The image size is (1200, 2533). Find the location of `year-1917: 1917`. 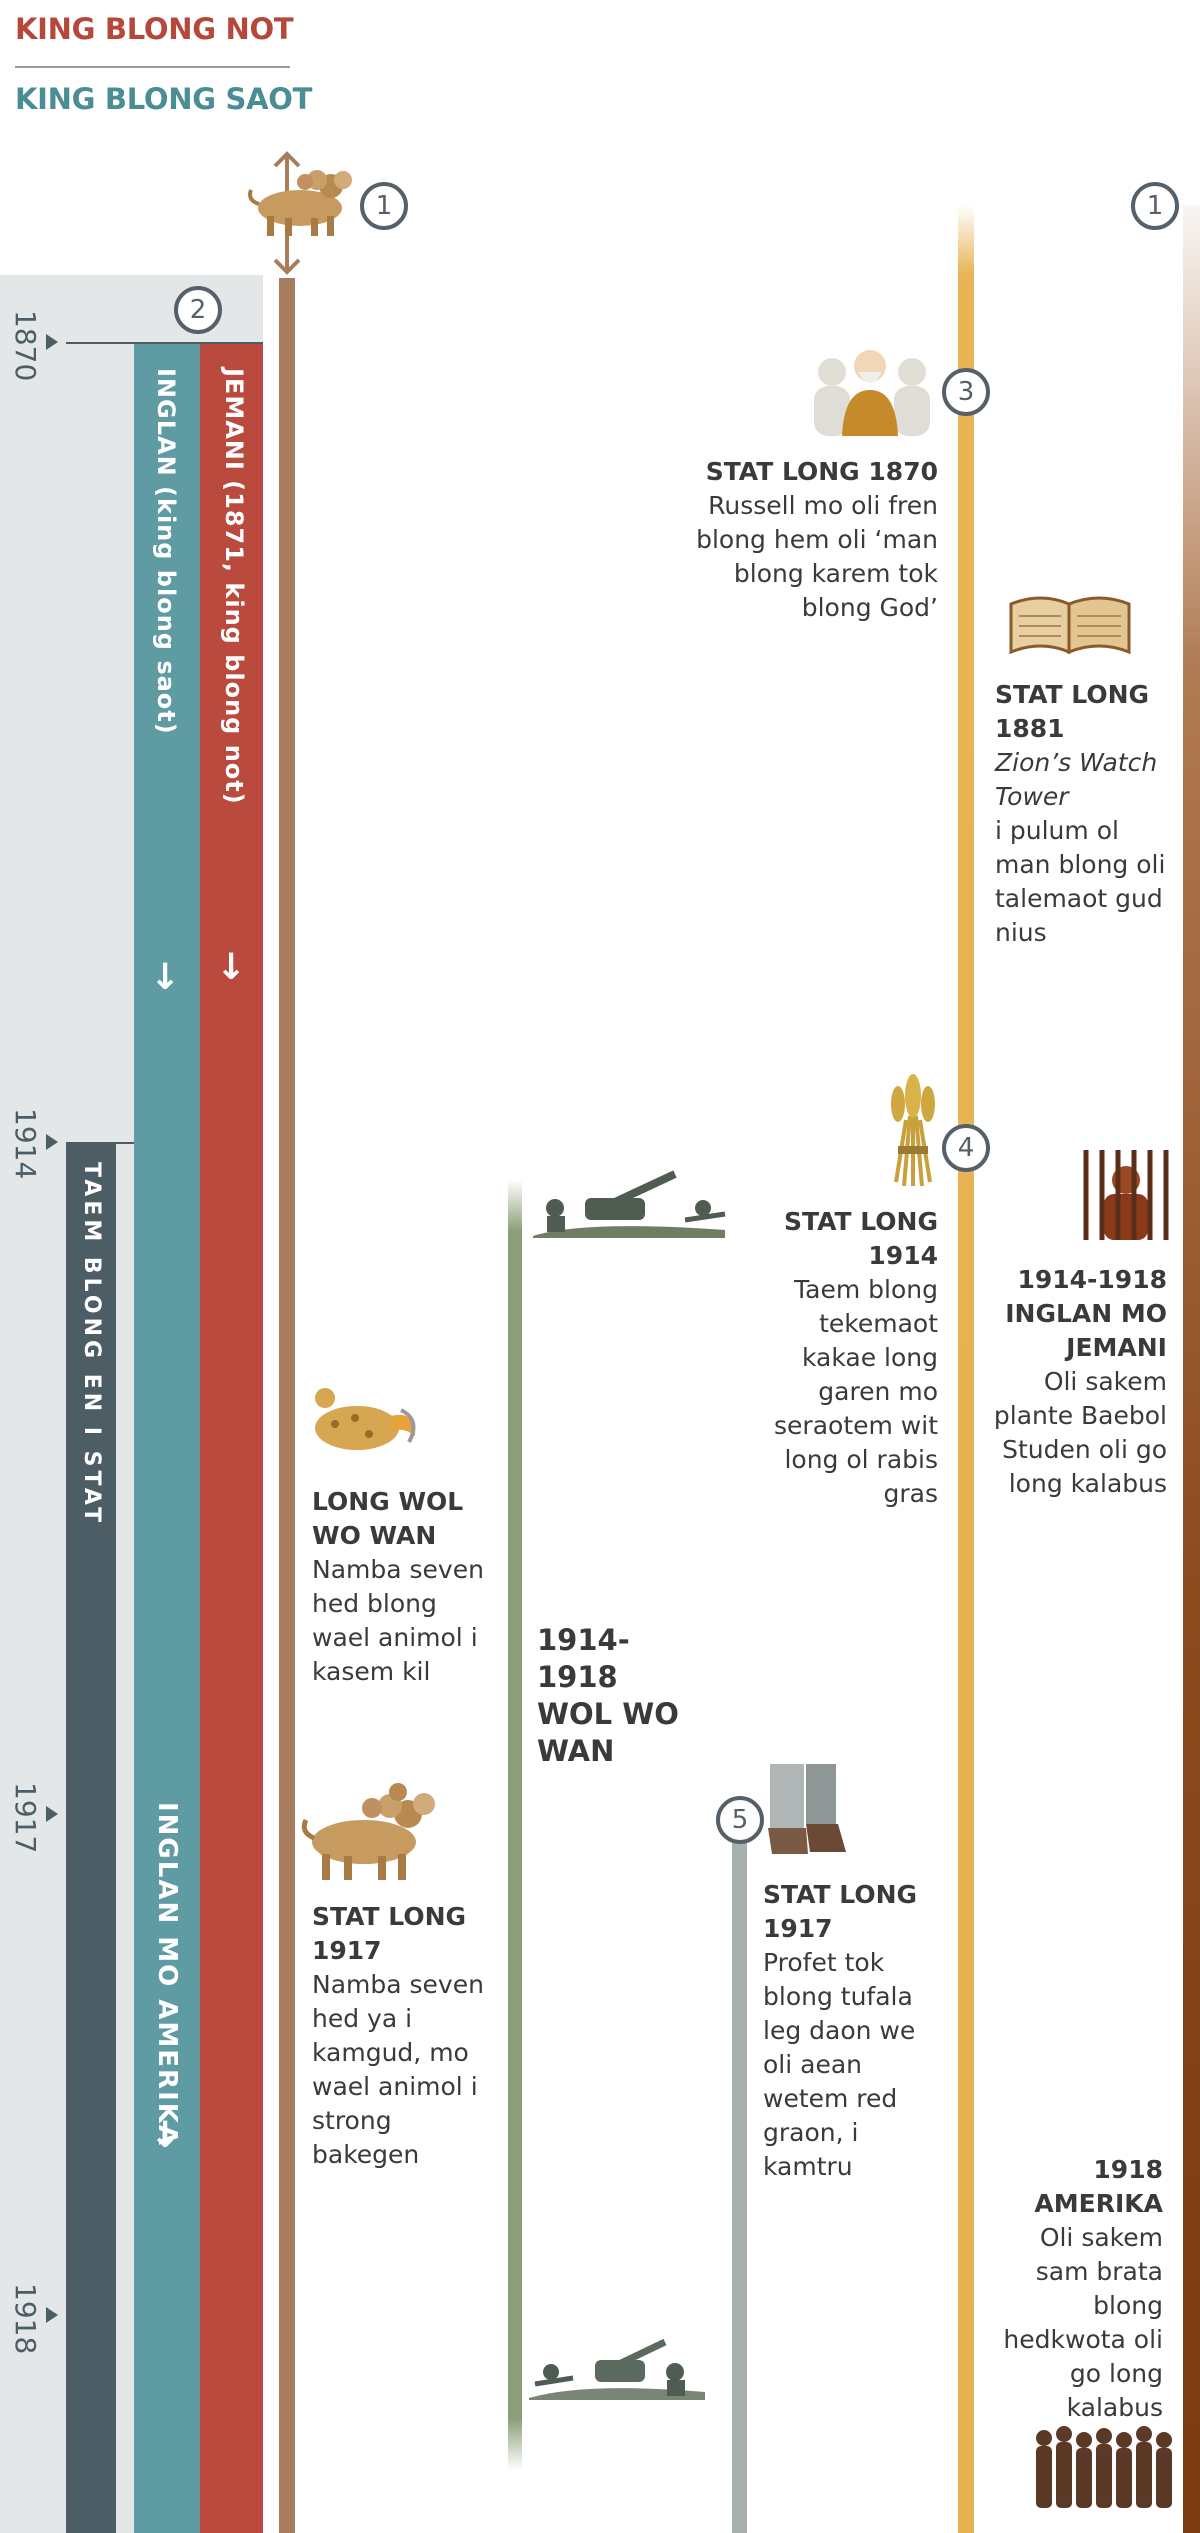

year-1917: 1917 is located at coordinates (25, 1818).